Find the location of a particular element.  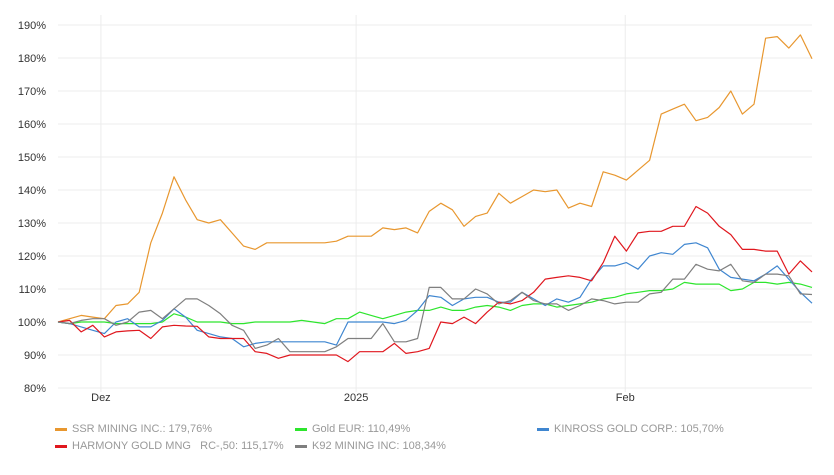

y-tick-label: 180% is located at coordinates (32, 59).